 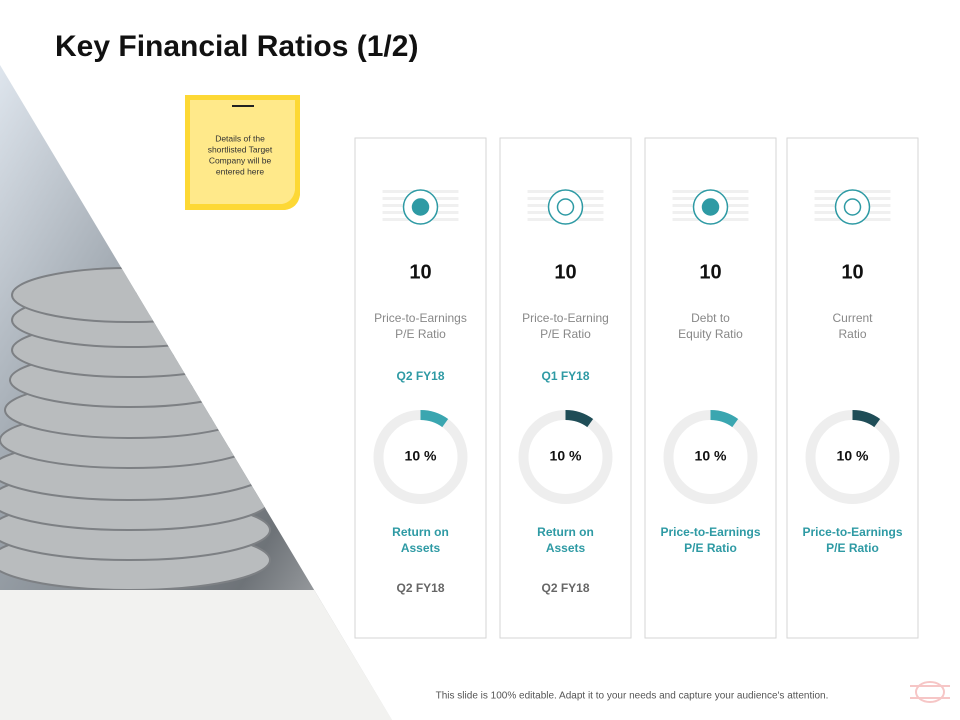 What do you see at coordinates (240, 138) in the screenshot?
I see `note-line: Details of the` at bounding box center [240, 138].